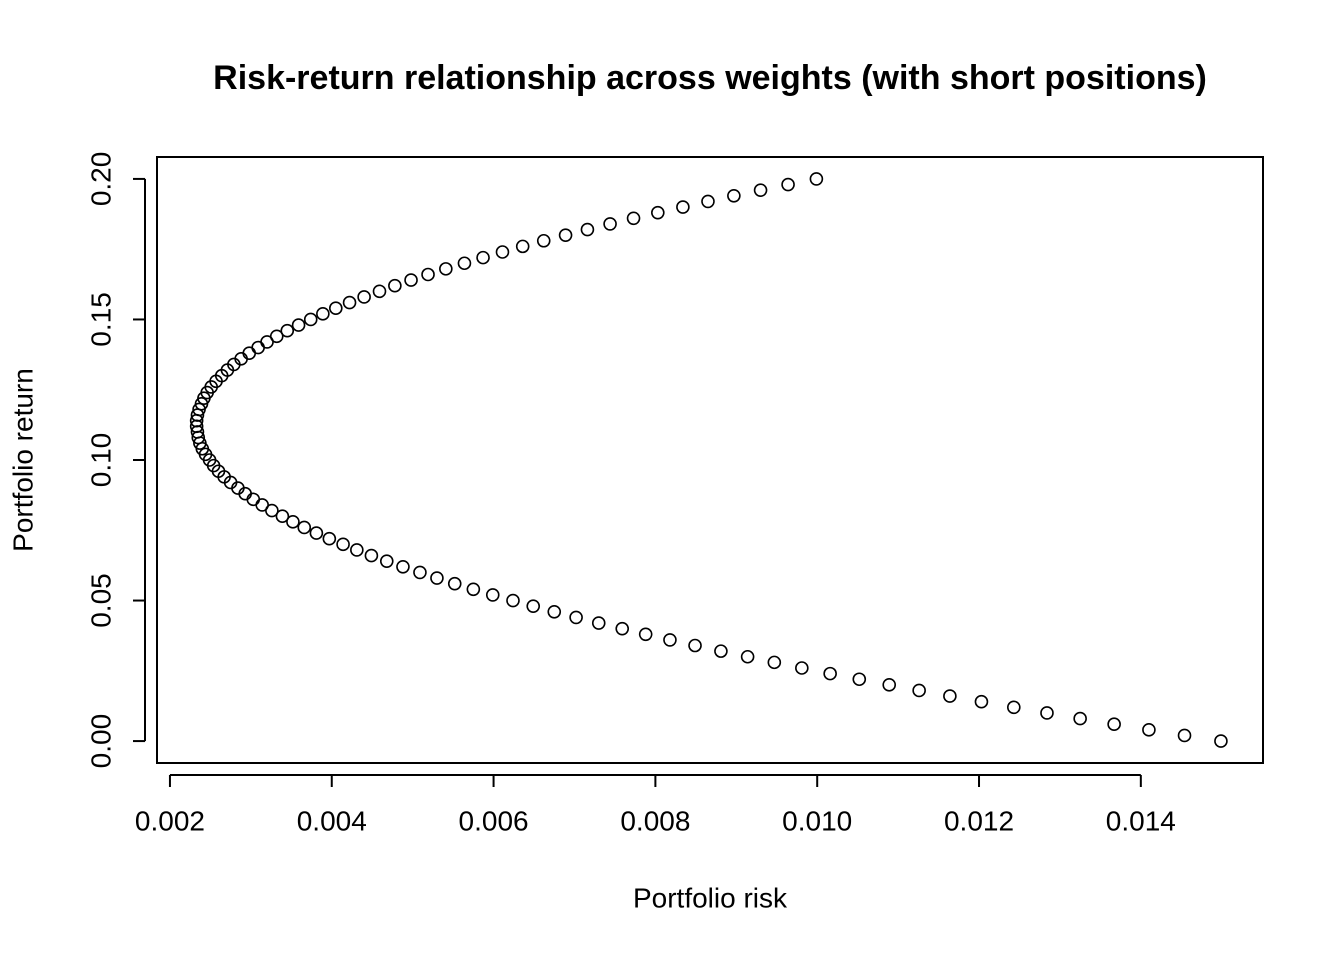  Describe the element at coordinates (979, 820) in the screenshot. I see `x-tick-label: 0.012` at that location.